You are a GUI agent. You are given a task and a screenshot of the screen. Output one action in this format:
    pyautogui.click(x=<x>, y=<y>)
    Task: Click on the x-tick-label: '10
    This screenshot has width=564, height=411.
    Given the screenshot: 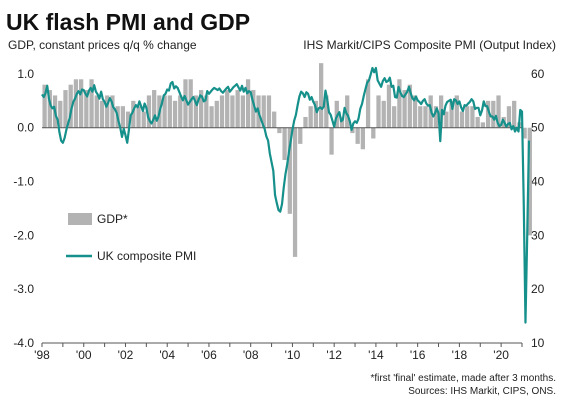 What is the action you would take?
    pyautogui.click(x=293, y=355)
    